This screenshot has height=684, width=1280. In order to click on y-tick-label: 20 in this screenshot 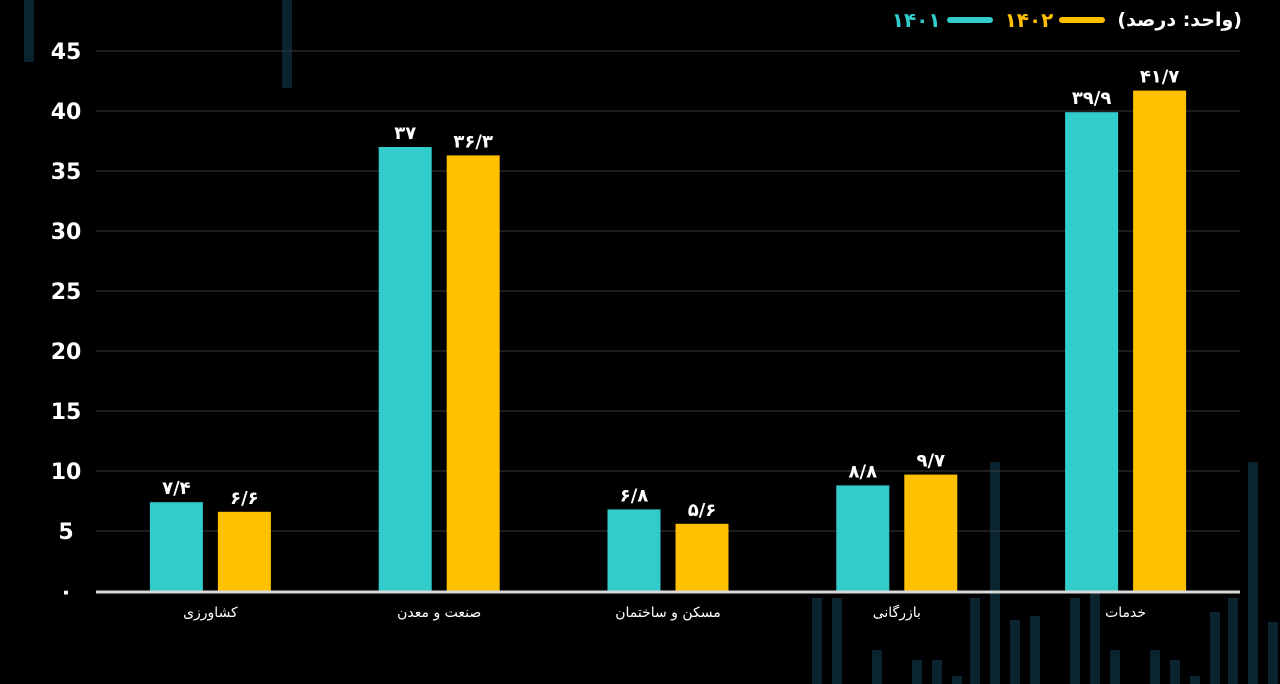, I will do `click(66, 352)`.